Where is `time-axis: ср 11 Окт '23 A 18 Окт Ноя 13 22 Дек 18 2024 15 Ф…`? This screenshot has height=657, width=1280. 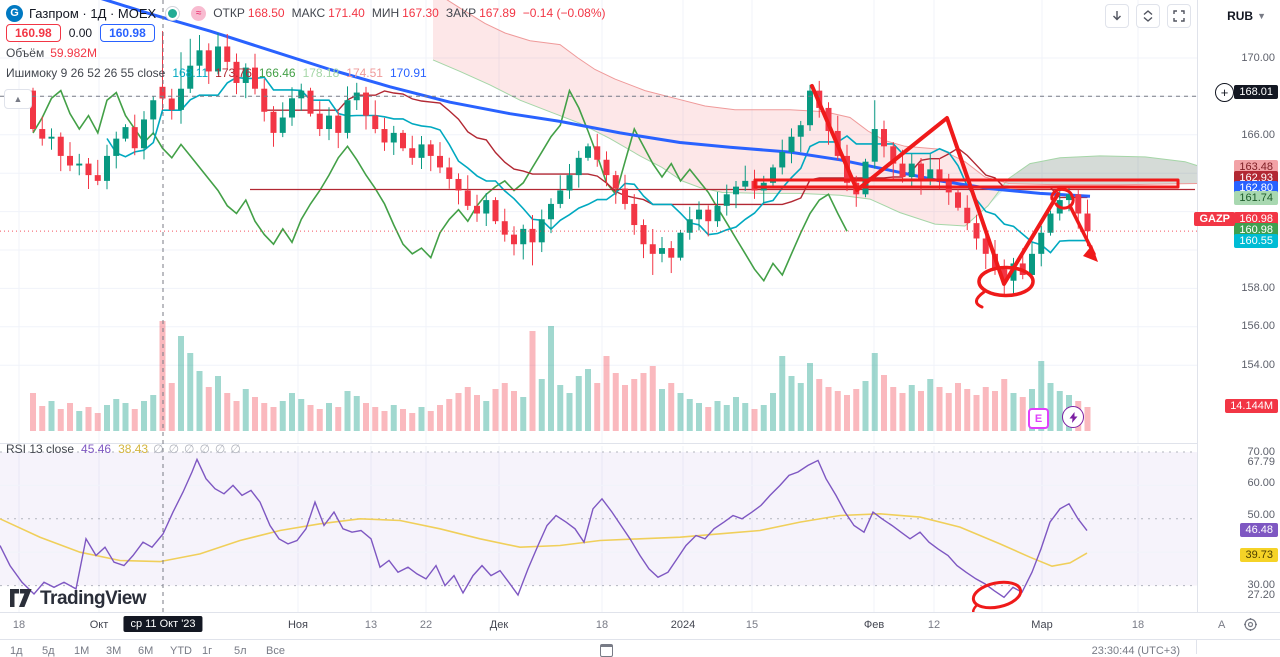
time-axis: ср 11 Окт '23 A 18 Окт Ноя 13 22 Дек 18 2024 15 Ф… is located at coordinates (640, 625).